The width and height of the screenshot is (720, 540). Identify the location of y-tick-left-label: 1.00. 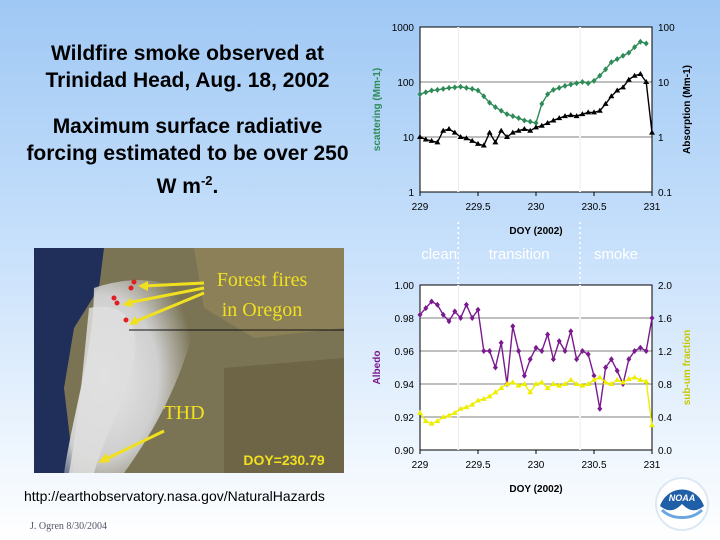
(405, 286).